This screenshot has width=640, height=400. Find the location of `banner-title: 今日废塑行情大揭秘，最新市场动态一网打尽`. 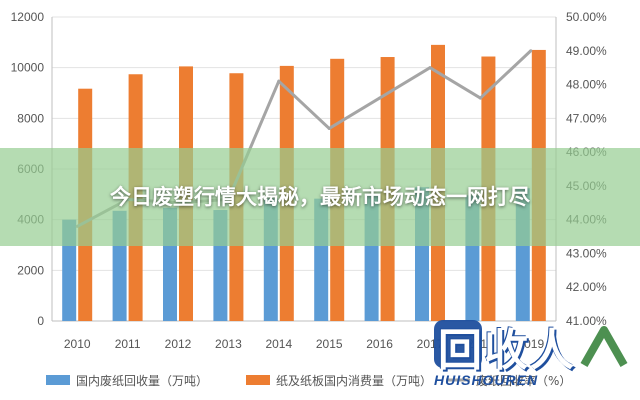

banner-title: 今日废塑行情大揭秘，最新市场动态一网打尽 is located at coordinates (320, 197).